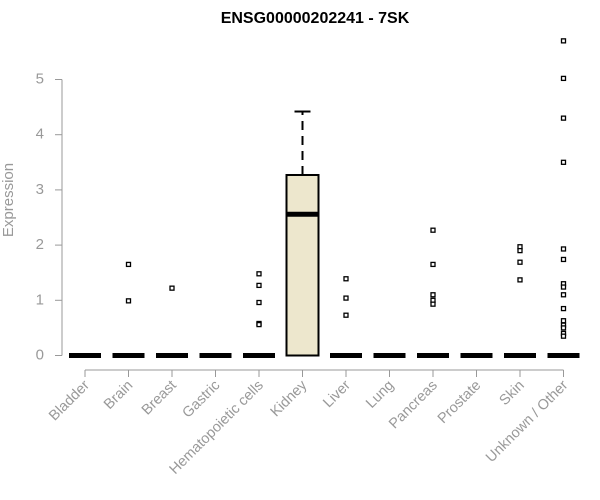 The image size is (600, 500). What do you see at coordinates (40, 78) in the screenshot?
I see `y-tick-label: 5` at bounding box center [40, 78].